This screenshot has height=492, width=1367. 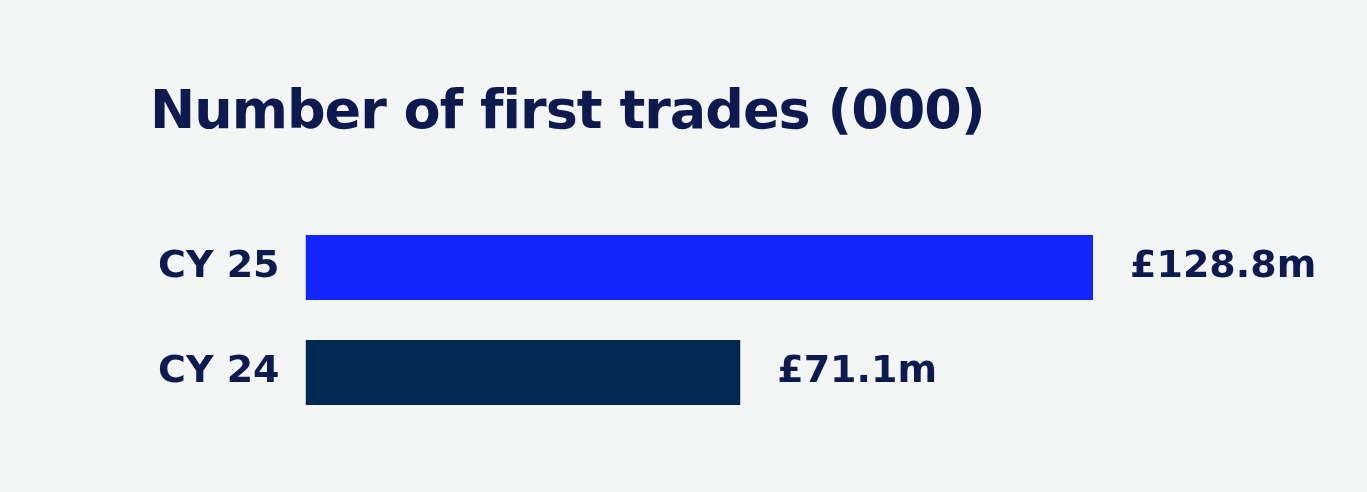 What do you see at coordinates (219, 369) in the screenshot?
I see `y-tick-label: CY 24` at bounding box center [219, 369].